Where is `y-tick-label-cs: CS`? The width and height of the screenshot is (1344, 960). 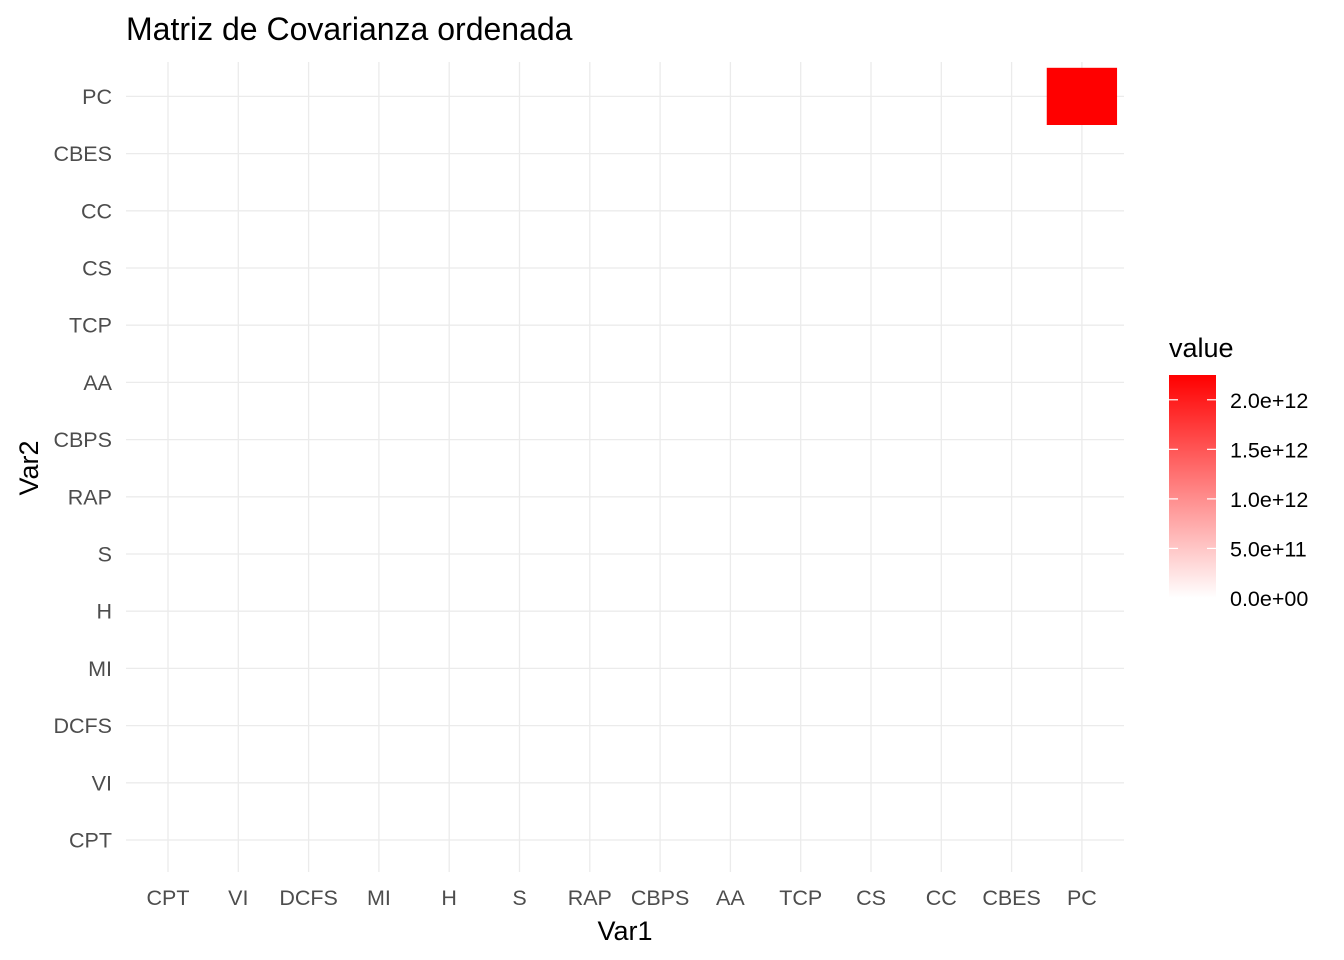
y-tick-label-cs: CS is located at coordinates (97, 269).